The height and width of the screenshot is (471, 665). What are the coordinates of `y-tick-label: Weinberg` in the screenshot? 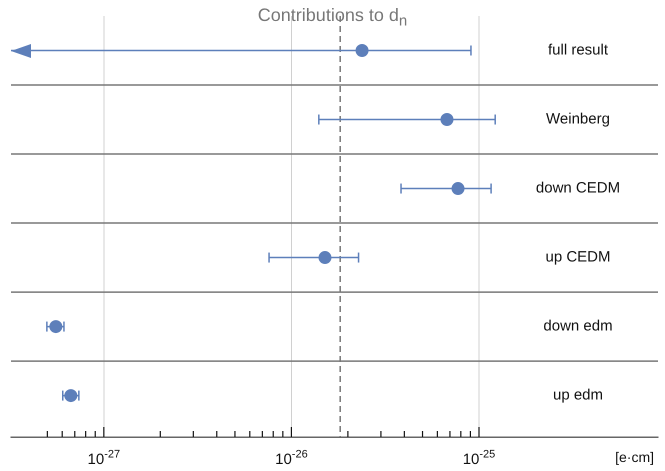 It's located at (578, 119).